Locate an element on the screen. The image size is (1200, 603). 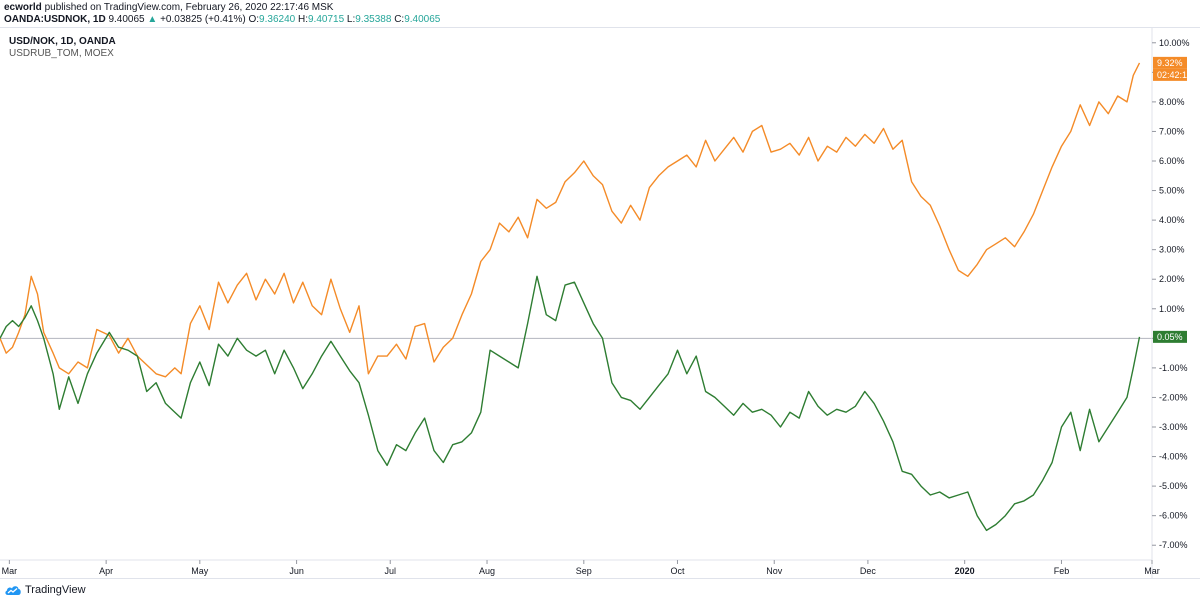
tradingview-logo: TradingView is located at coordinates (45, 590).